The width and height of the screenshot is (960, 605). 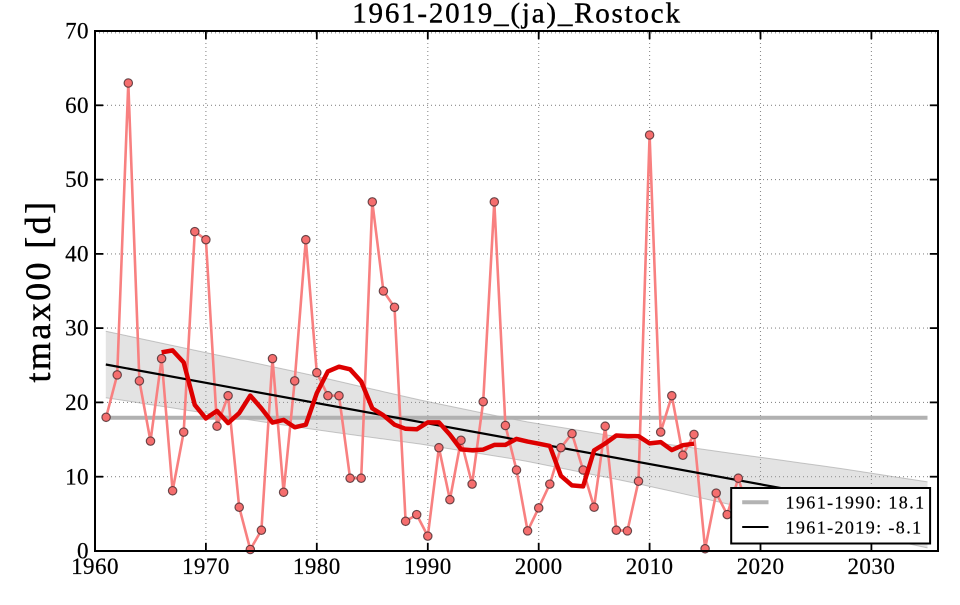 What do you see at coordinates (77, 179) in the screenshot?
I see `svg-text: 50` at bounding box center [77, 179].